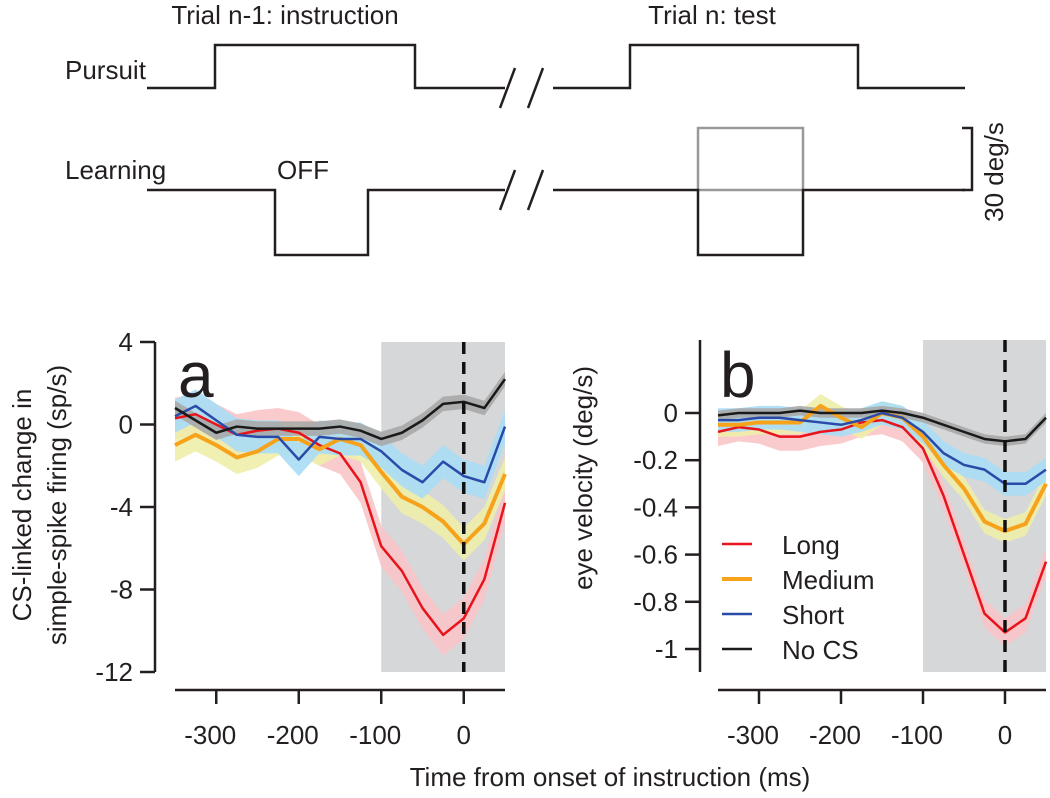 This screenshot has width=1050, height=798. Describe the element at coordinates (759, 66) in the screenshot. I see `pursuit-trace-test` at that location.